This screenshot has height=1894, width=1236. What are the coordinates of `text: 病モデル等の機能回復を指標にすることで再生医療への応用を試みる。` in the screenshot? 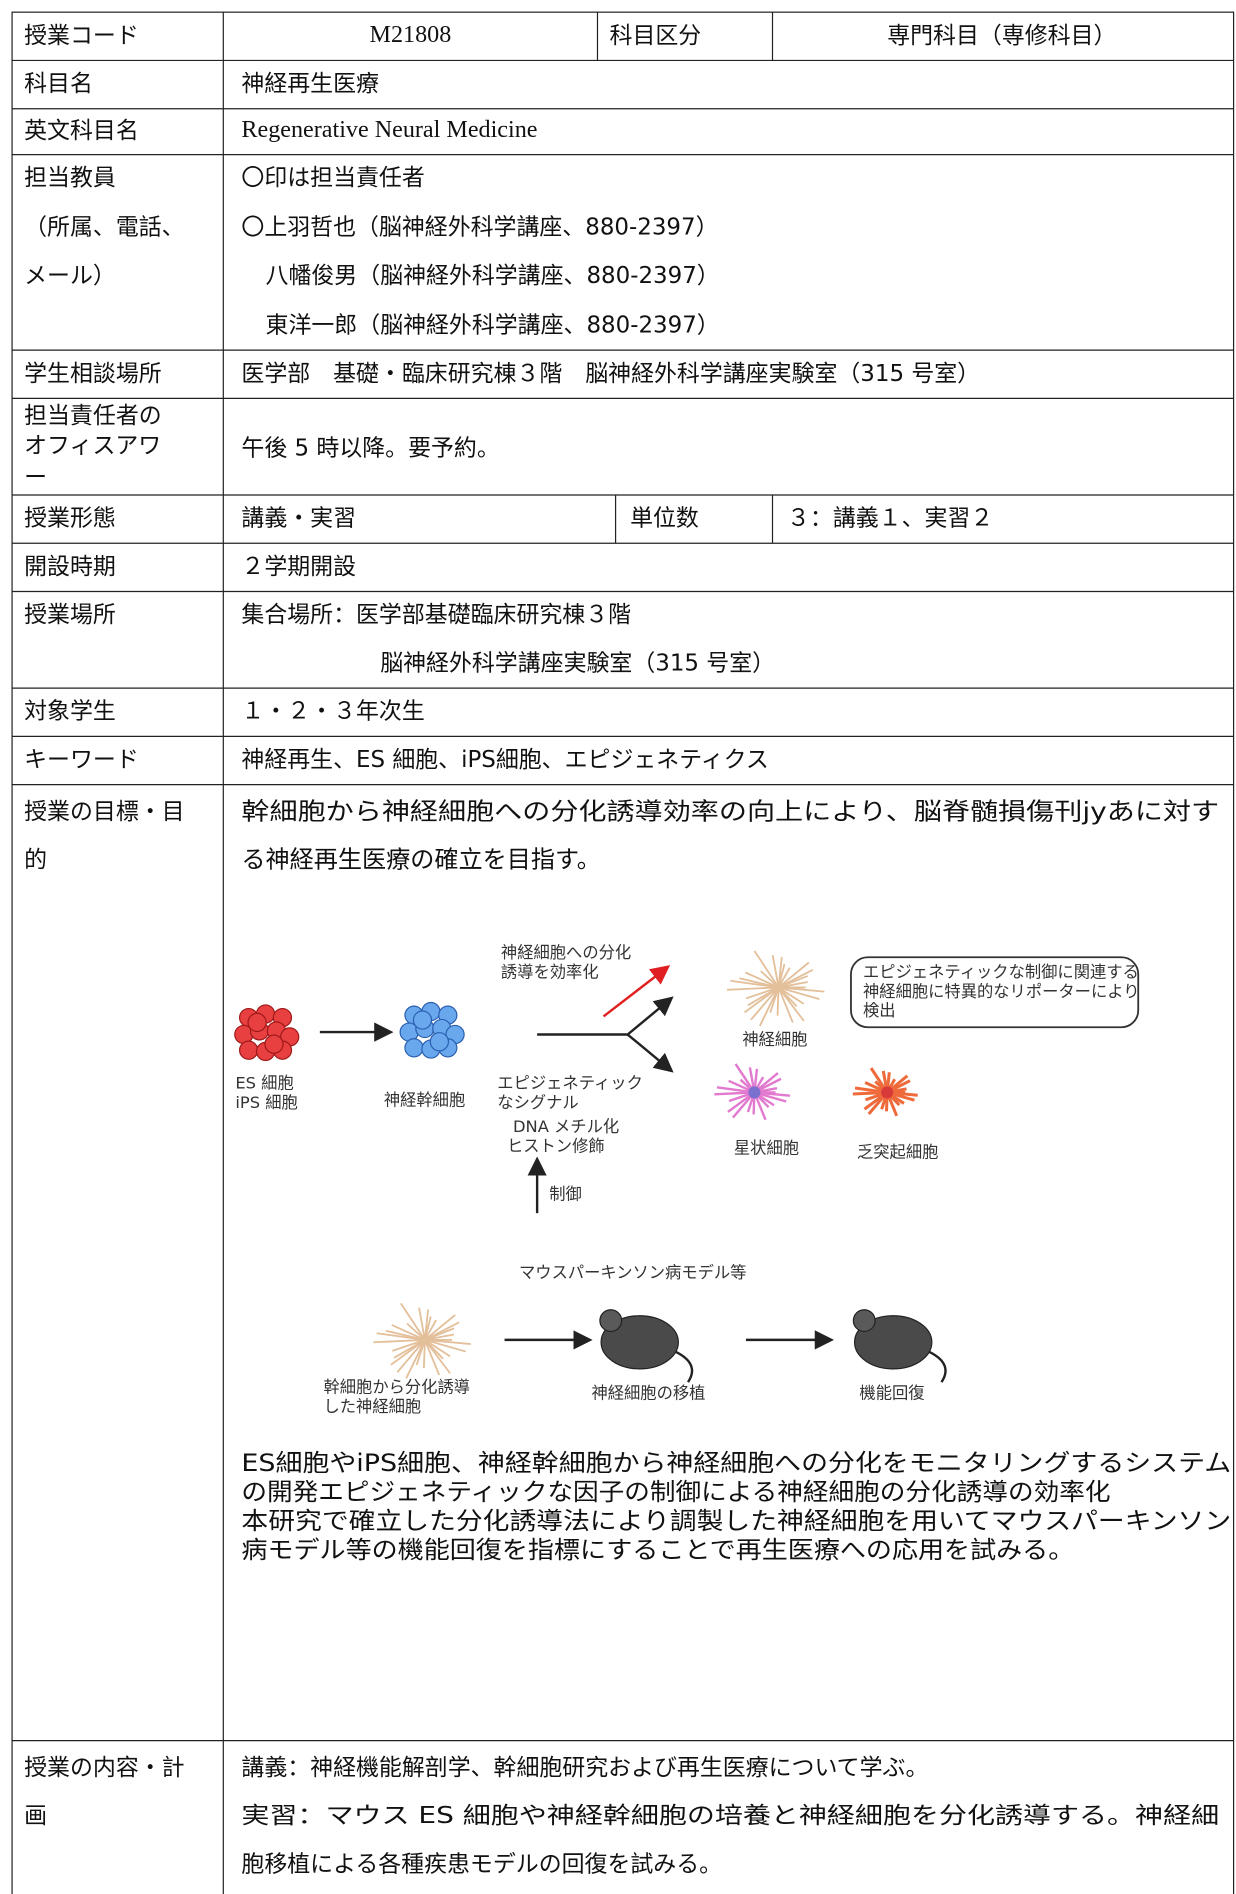 It's located at (657, 1550).